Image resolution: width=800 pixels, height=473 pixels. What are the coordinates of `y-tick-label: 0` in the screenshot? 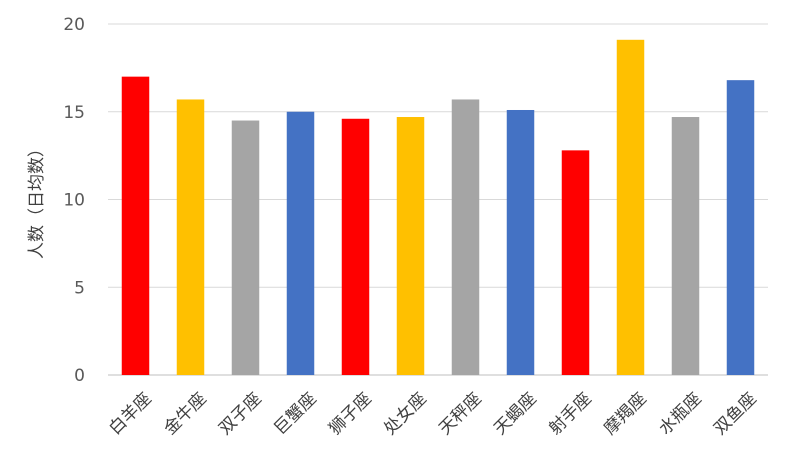 It's located at (79, 376).